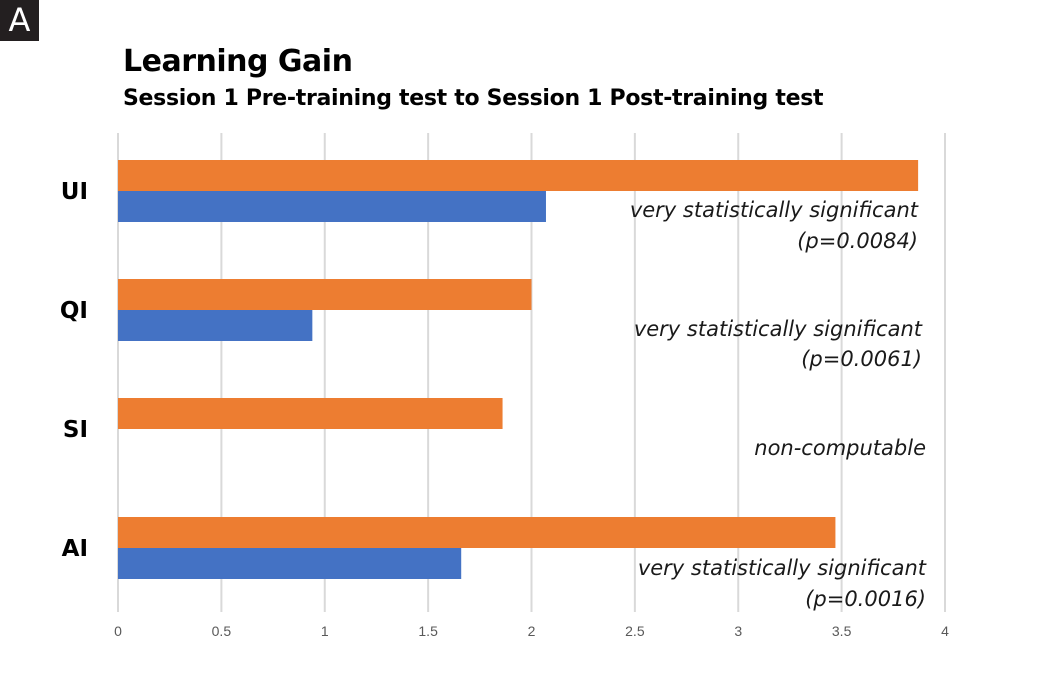  Describe the element at coordinates (75, 430) in the screenshot. I see `category-label: SI` at that location.